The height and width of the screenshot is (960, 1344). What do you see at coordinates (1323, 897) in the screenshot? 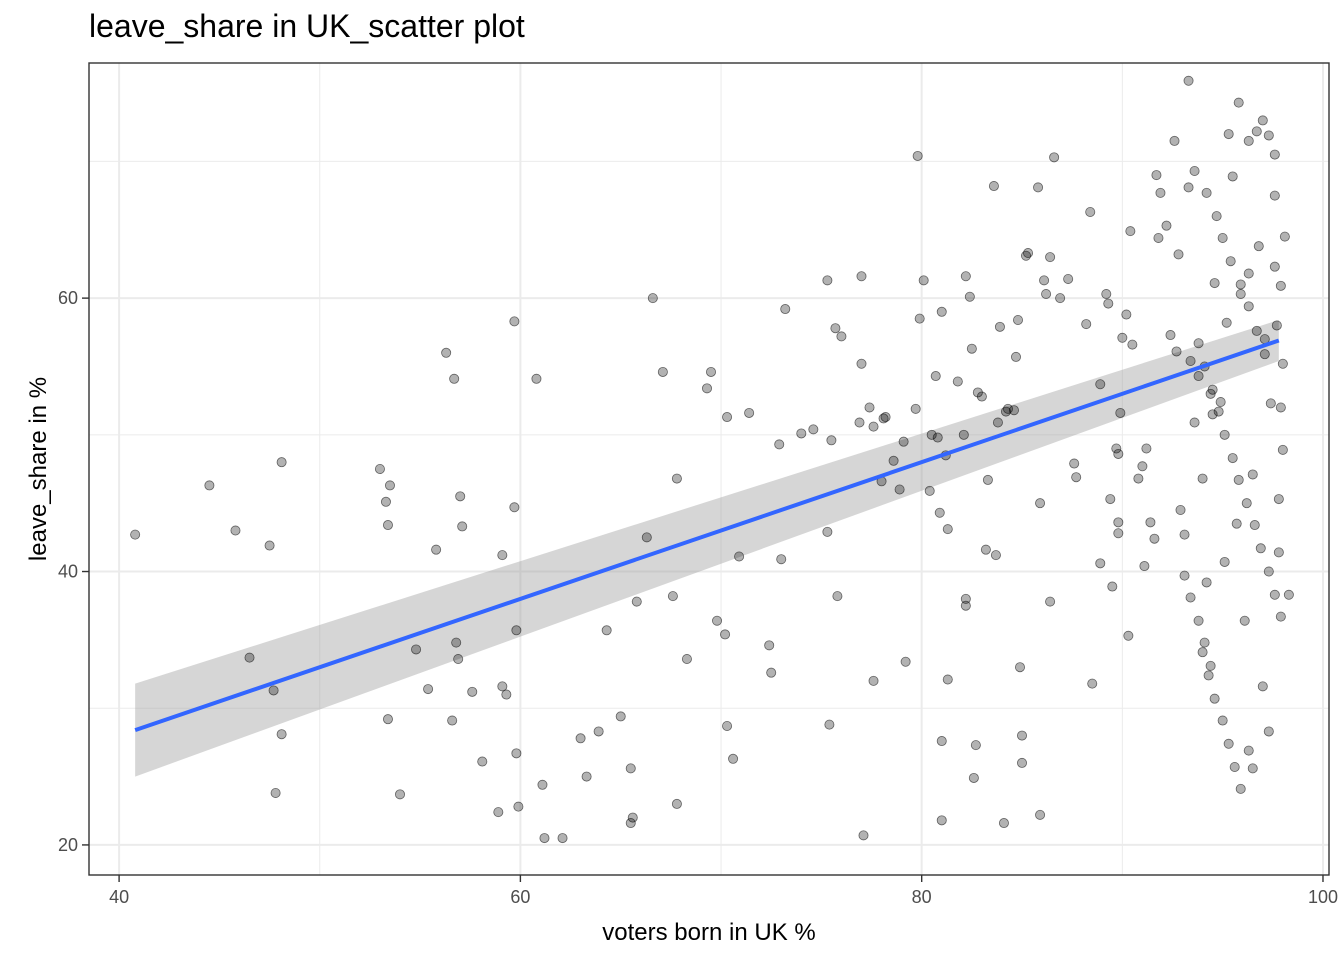
I see `x-tick-label: 100` at bounding box center [1323, 897].